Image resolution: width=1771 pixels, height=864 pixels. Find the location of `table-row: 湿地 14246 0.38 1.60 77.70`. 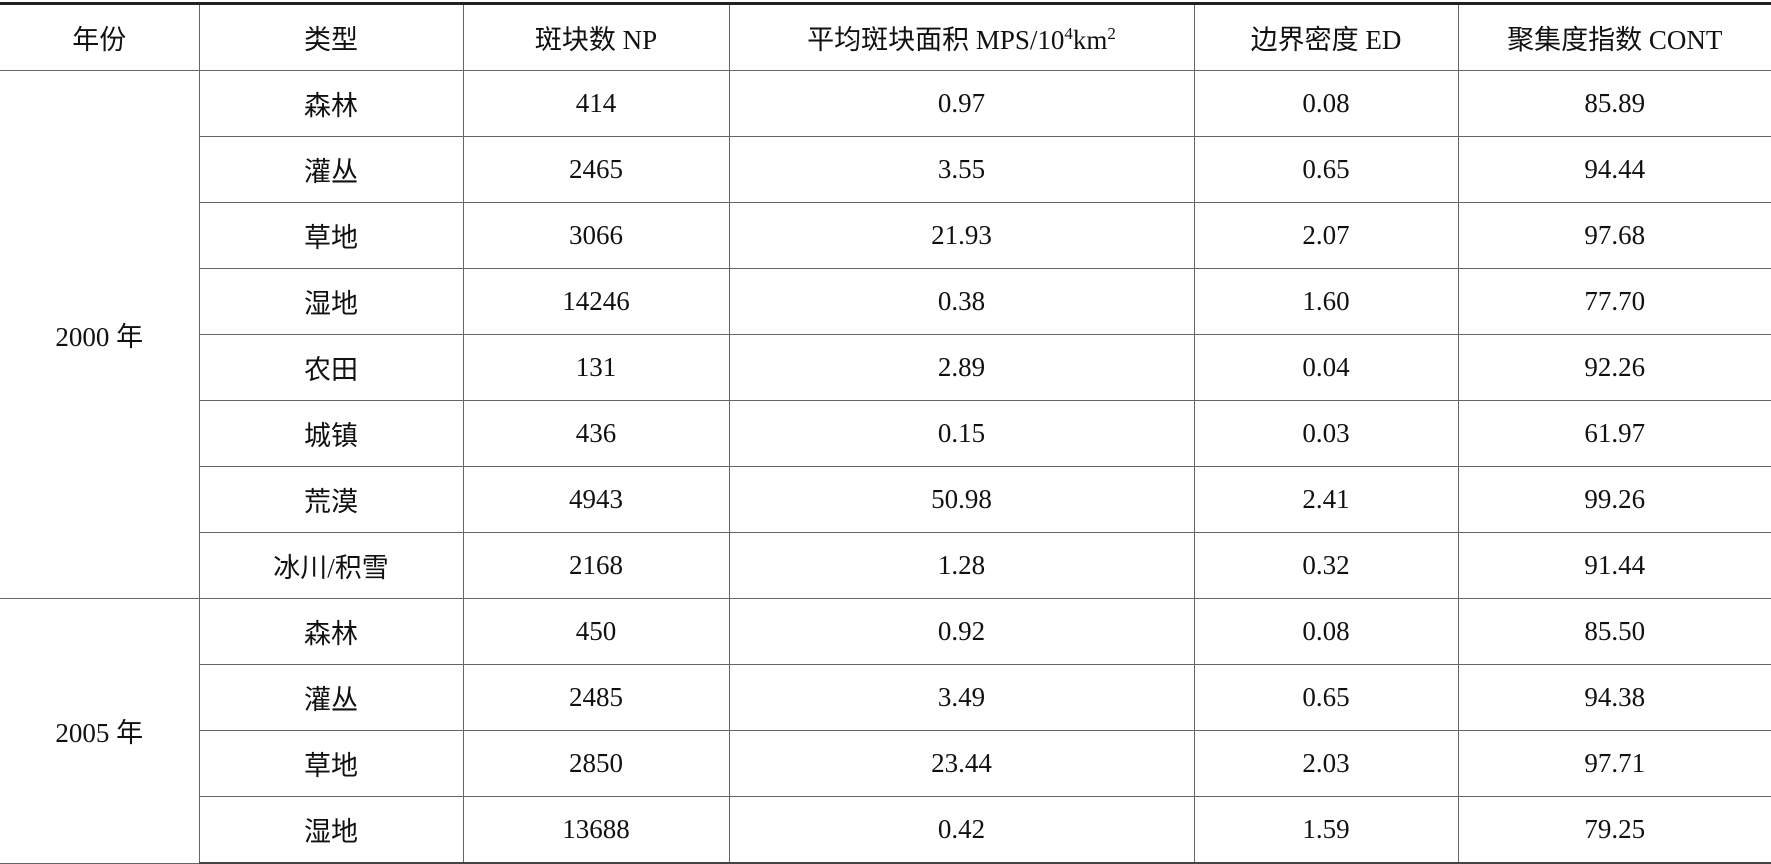

table-row: 湿地 14246 0.38 1.60 77.70 is located at coordinates (885, 301).